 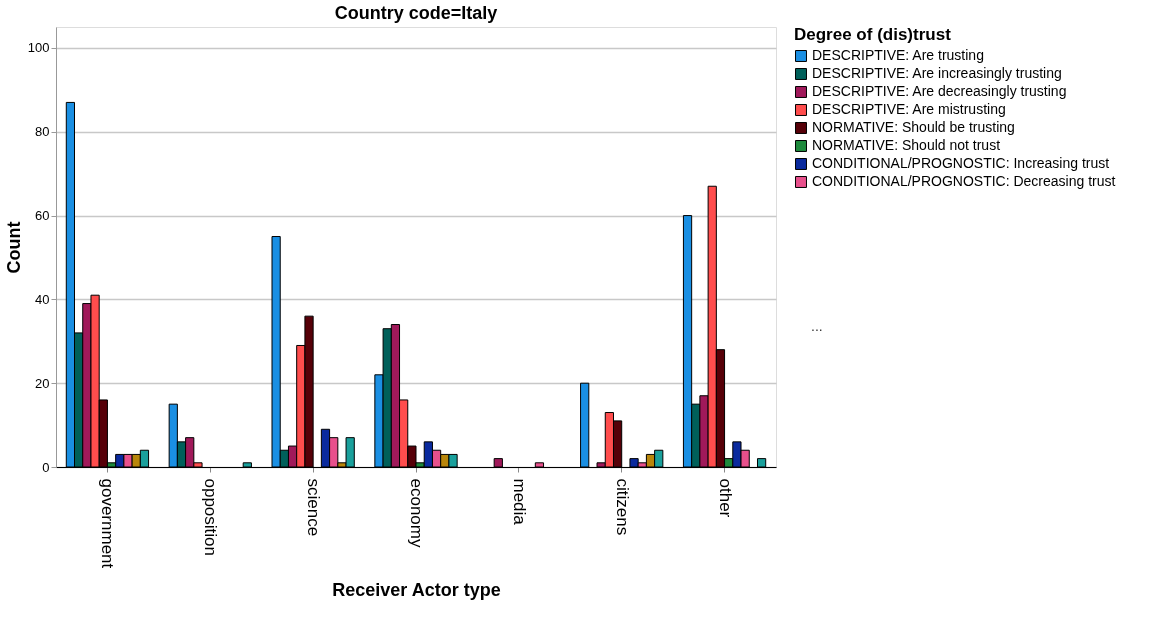 I want to click on x-tick-label: science, so click(x=314, y=507).